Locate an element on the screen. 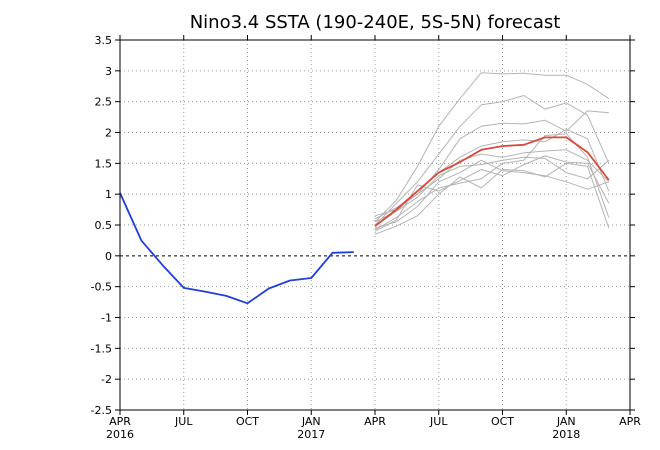 The height and width of the screenshot is (450, 660). y-tick-label: 1.5 is located at coordinates (104, 163).